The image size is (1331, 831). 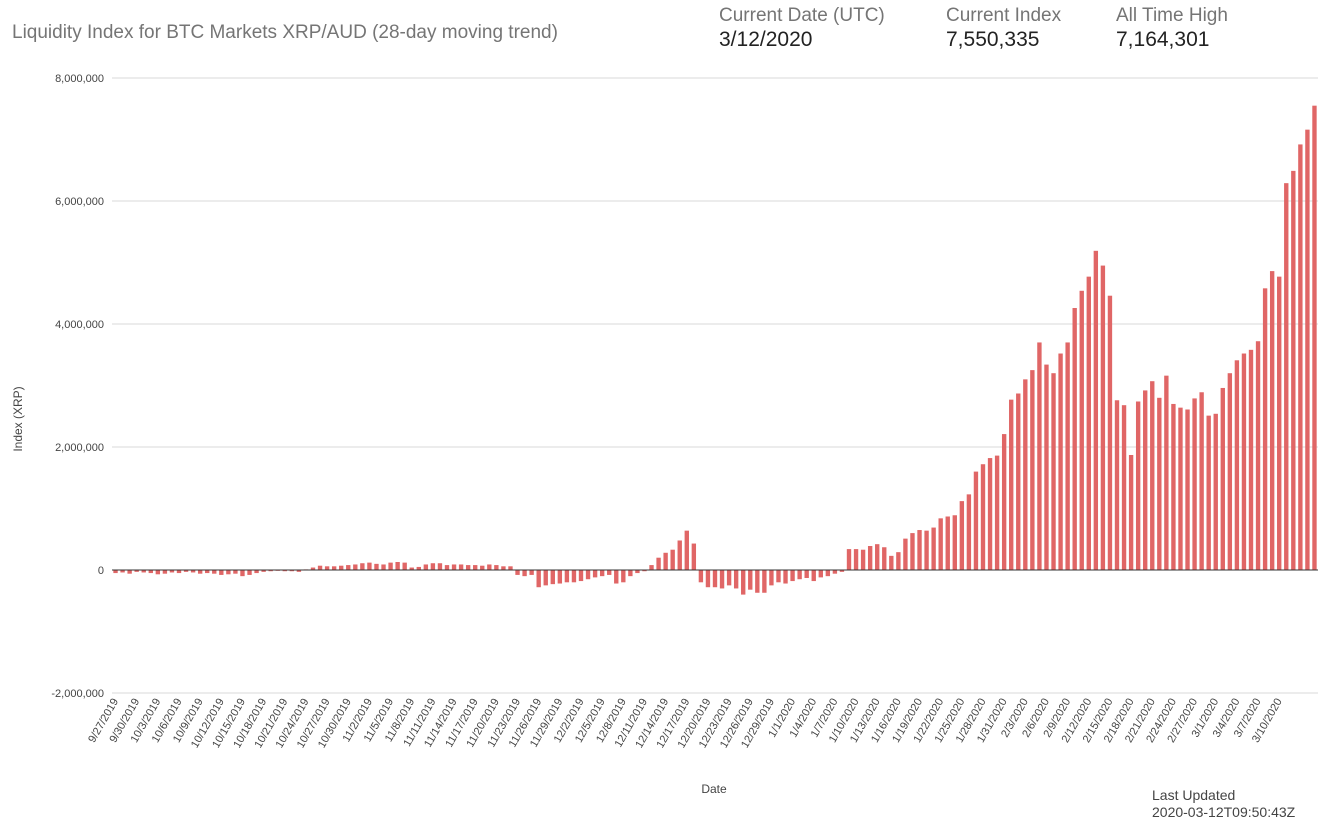 I want to click on current-date-label: Current Date (UTC), so click(x=802, y=15).